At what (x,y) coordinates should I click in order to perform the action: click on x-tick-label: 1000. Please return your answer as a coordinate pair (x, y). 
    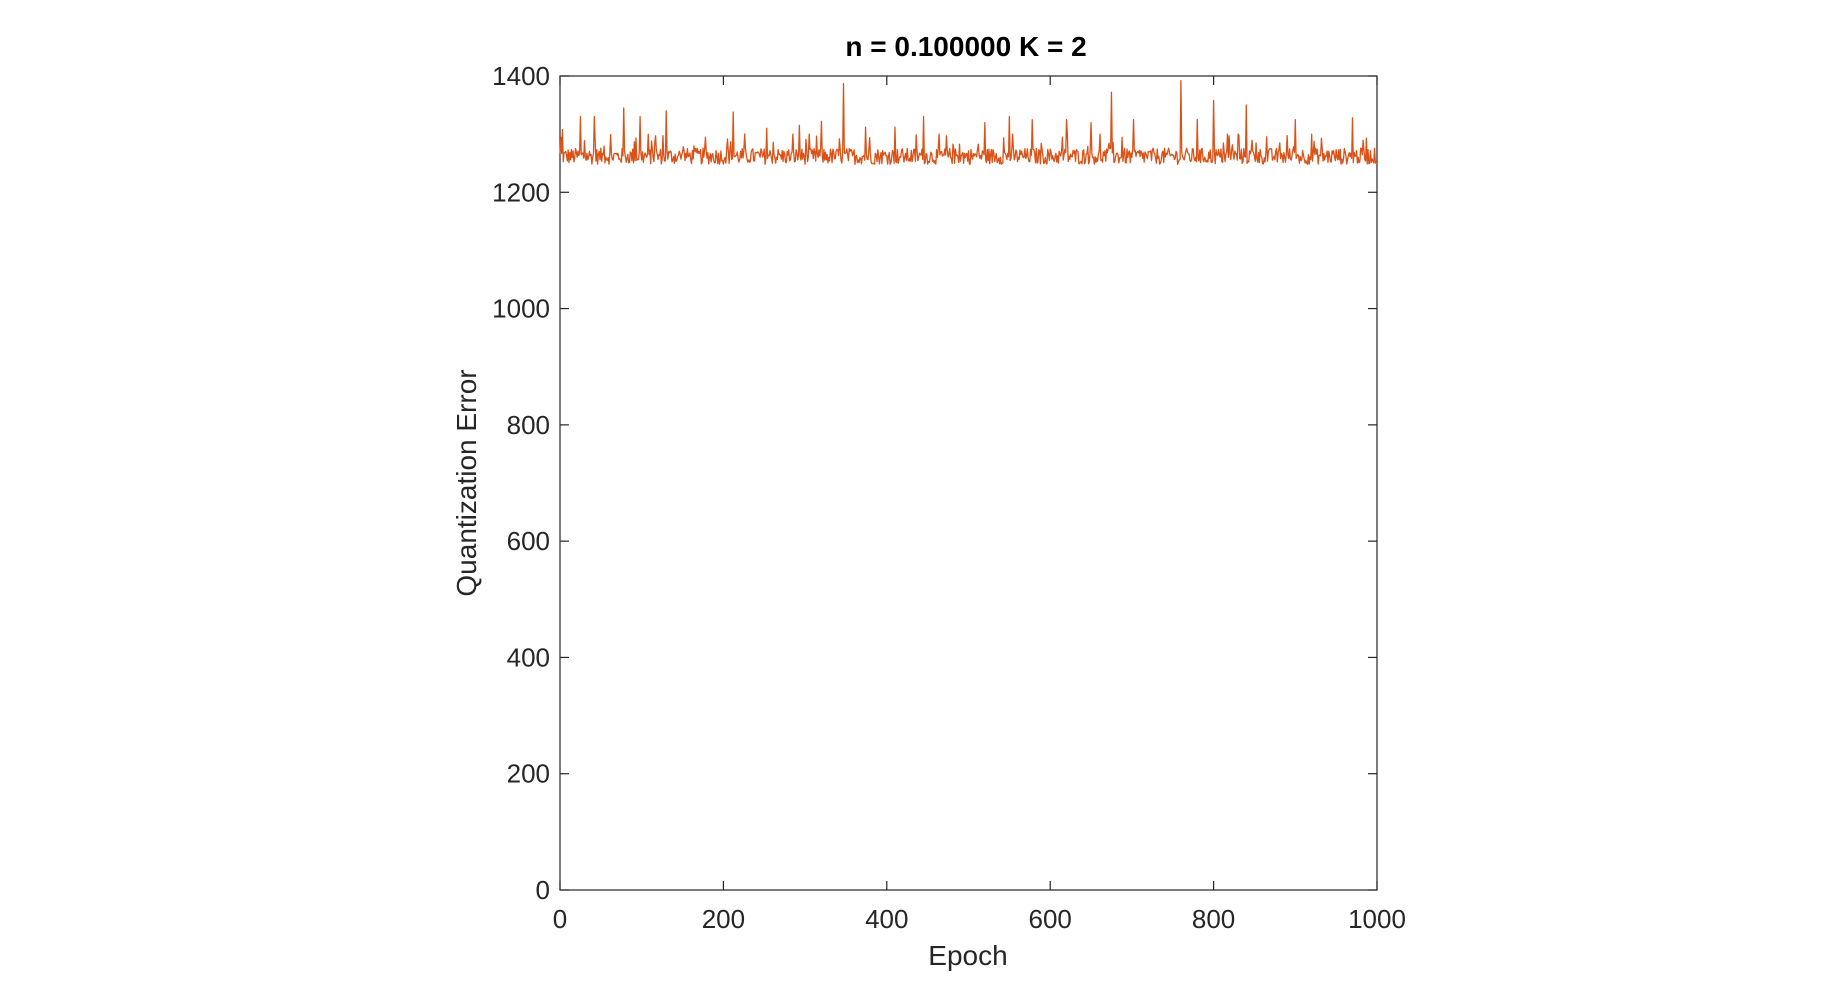
    Looking at the image, I should click on (1377, 919).